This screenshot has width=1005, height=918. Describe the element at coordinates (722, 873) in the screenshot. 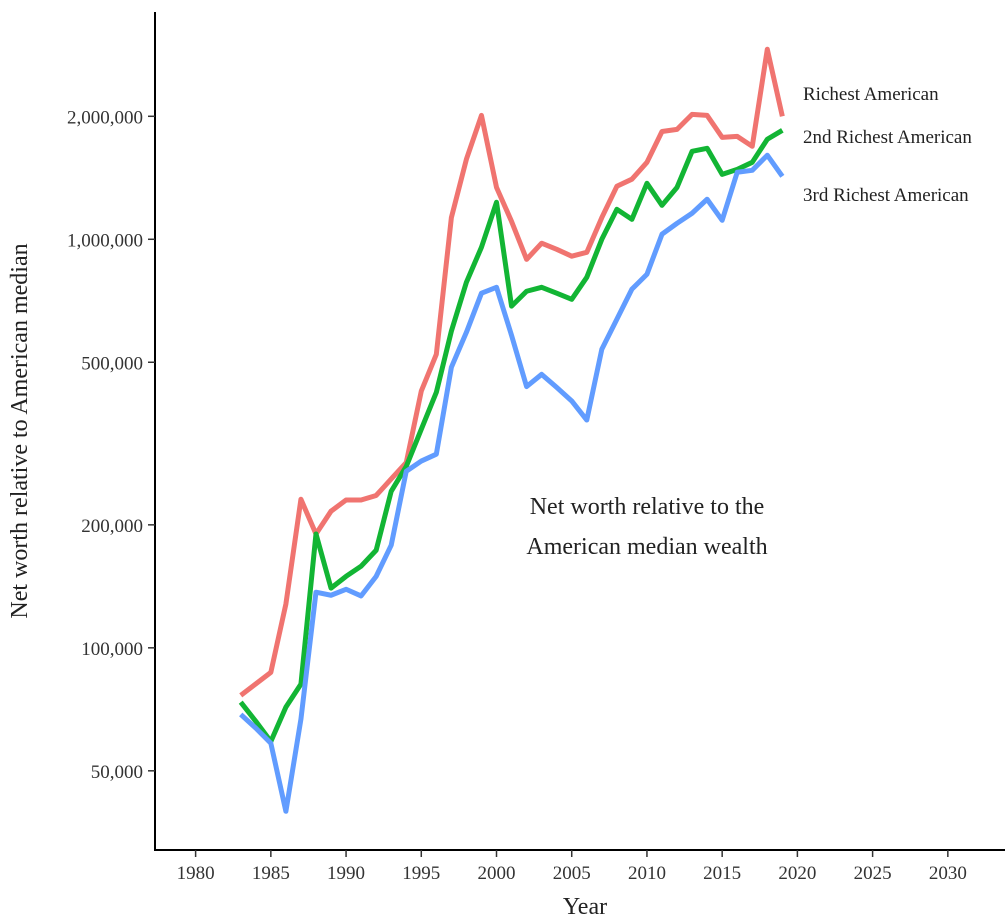

I see `x-tick-label: 2015` at that location.